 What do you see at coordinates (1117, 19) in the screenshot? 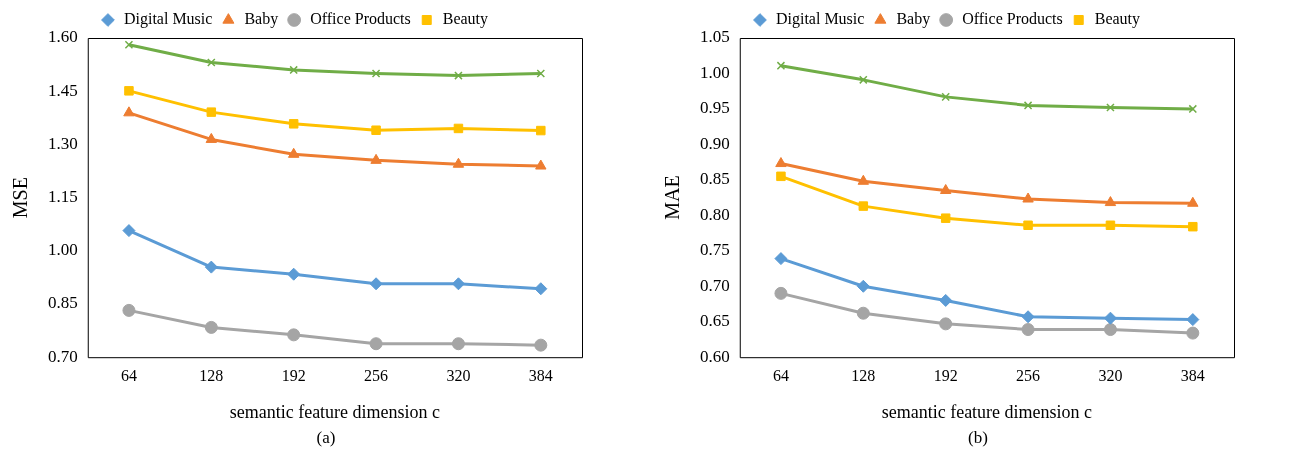
I see `legend-label: Beauty` at bounding box center [1117, 19].